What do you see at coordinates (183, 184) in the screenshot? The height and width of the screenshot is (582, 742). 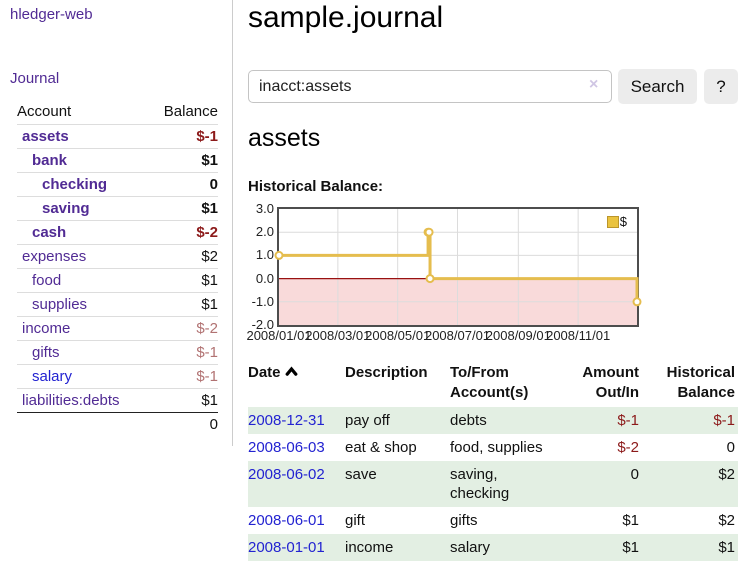 I see `account-balance: 0` at bounding box center [183, 184].